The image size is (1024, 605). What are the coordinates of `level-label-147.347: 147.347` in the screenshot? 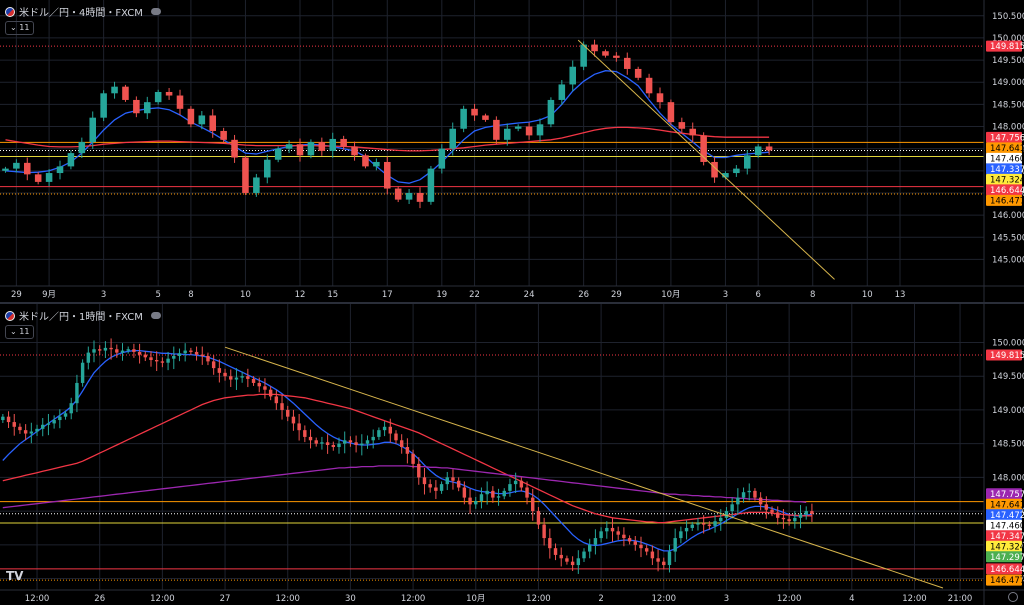 It's located at (1007, 537).